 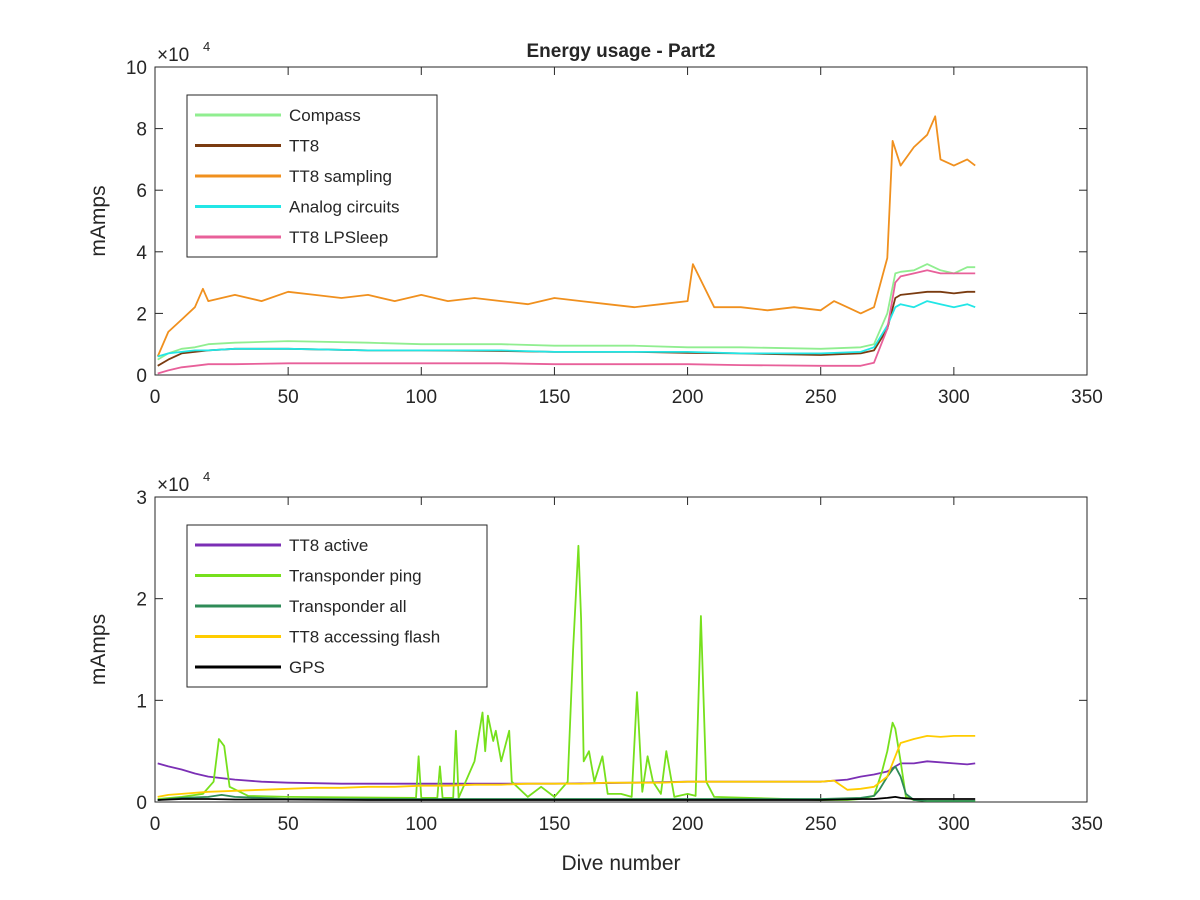 I want to click on top-y-tick-label: 8, so click(x=141, y=130).